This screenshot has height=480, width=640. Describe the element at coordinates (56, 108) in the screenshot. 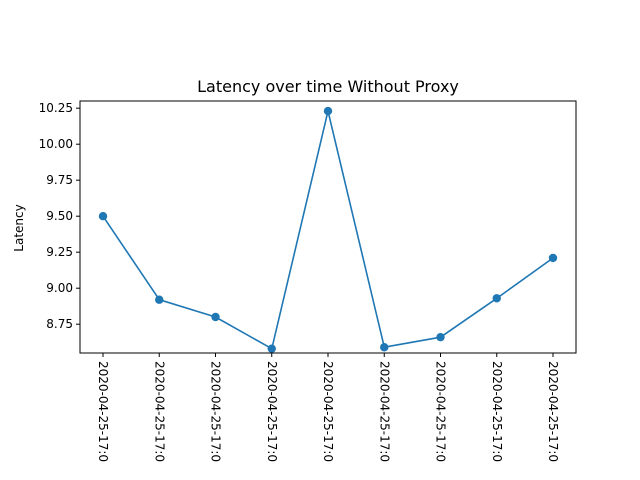

I see `y-tick-label: 10.25` at that location.